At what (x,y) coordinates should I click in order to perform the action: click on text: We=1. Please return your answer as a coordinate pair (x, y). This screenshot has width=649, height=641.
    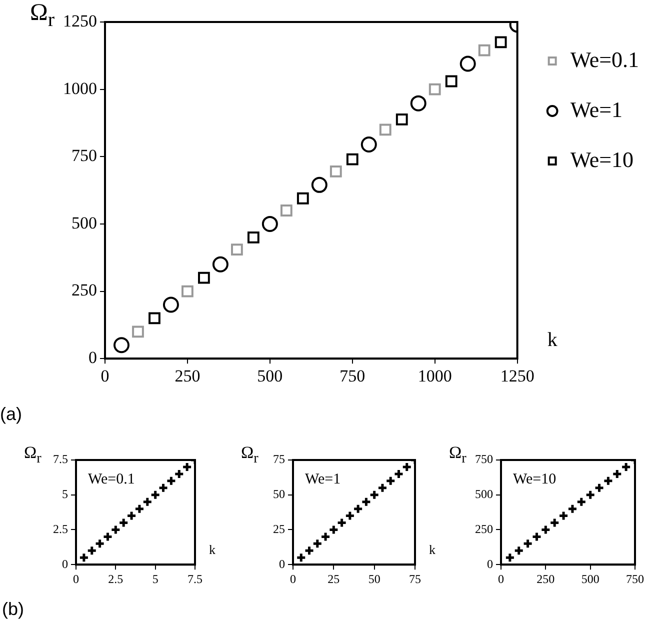
    Looking at the image, I should click on (323, 479).